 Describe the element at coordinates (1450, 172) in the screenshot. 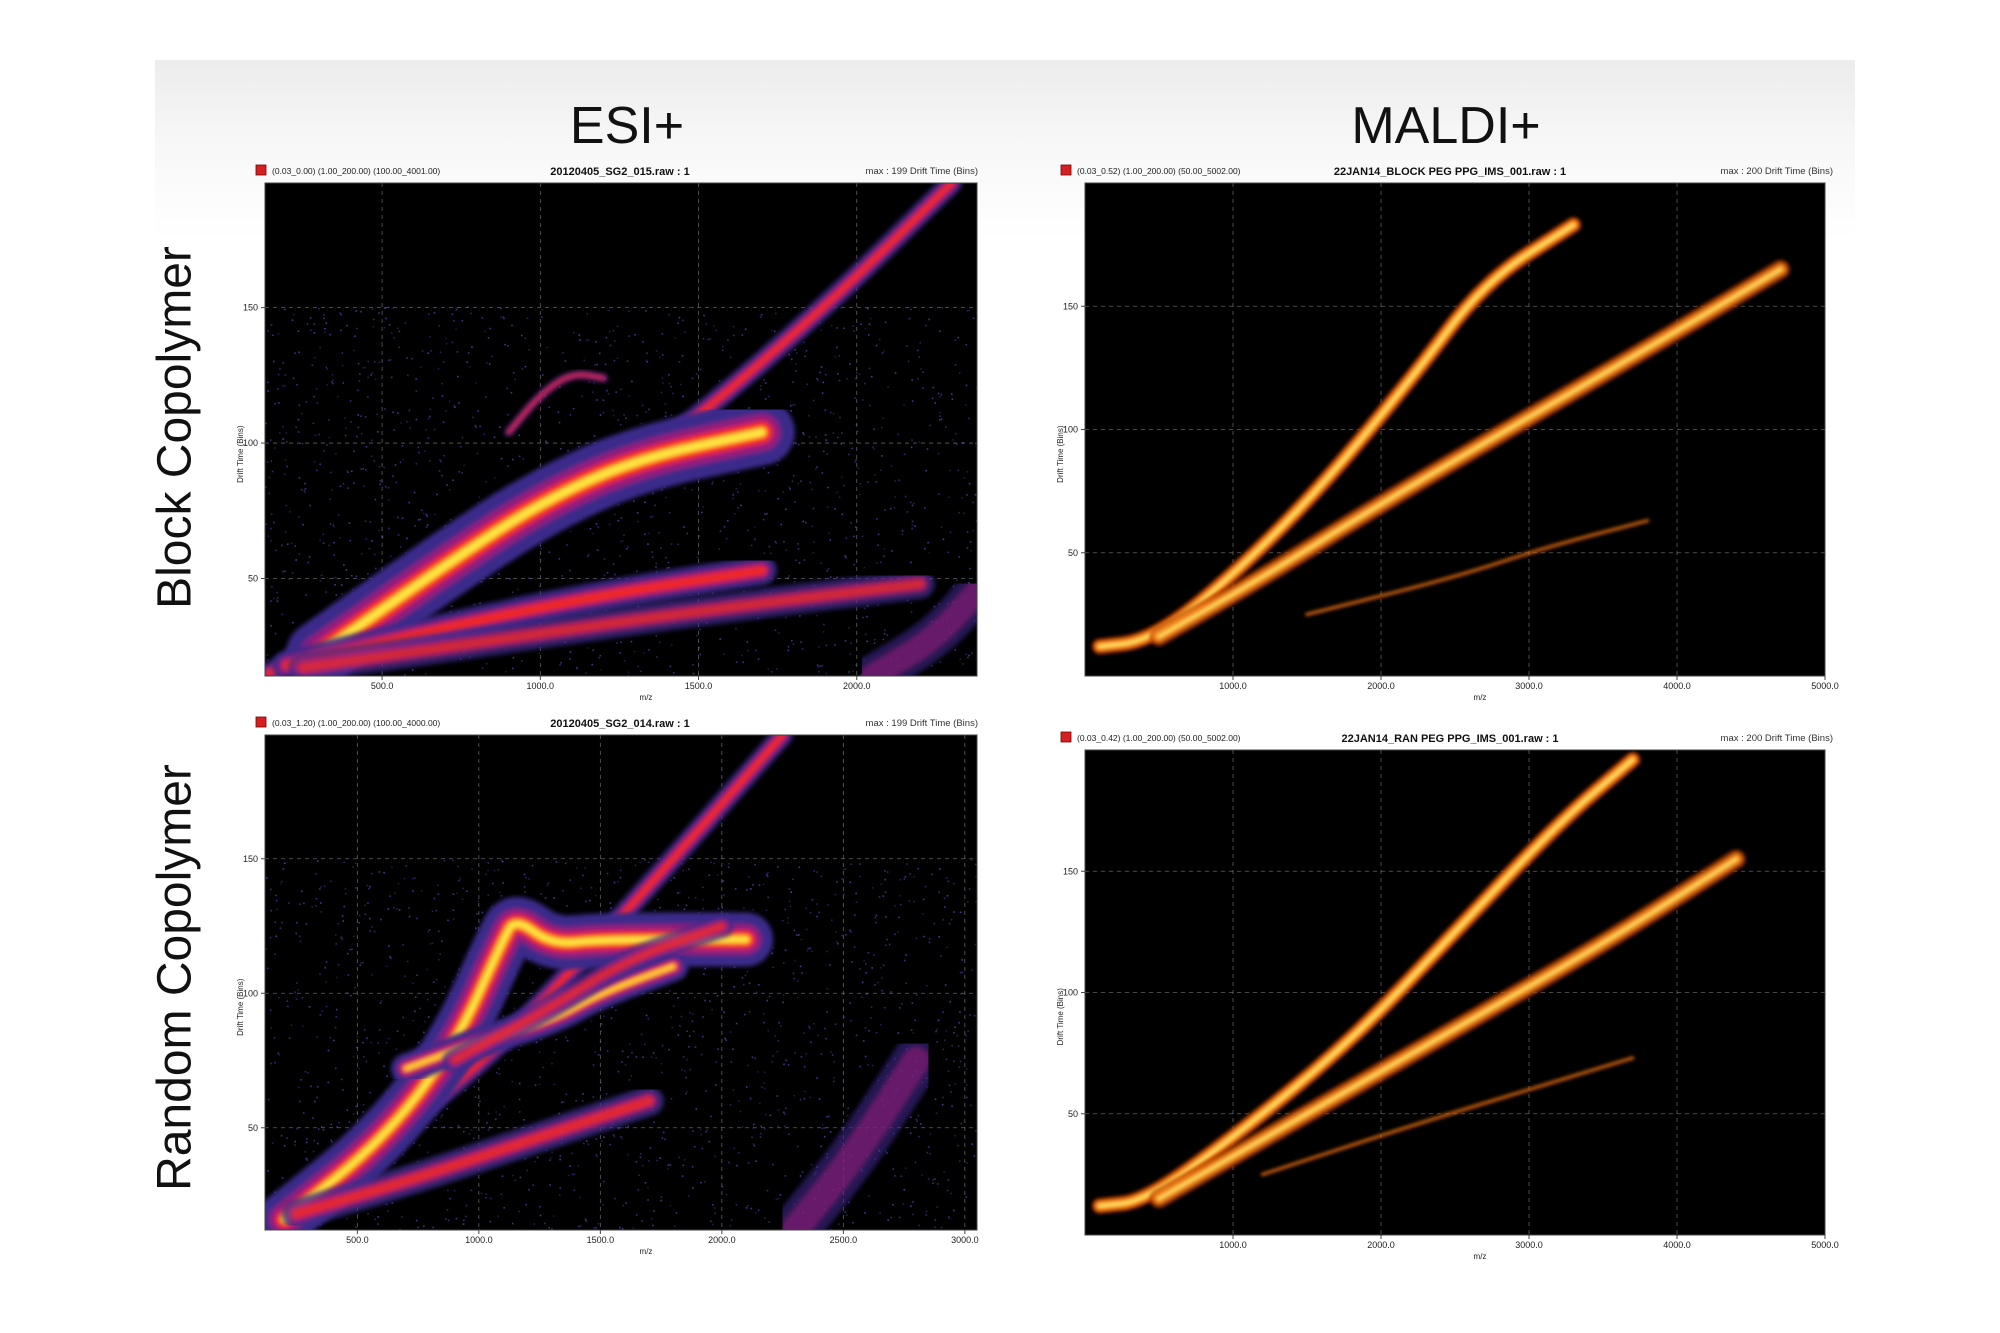

I see `chart-title: 22JAN14_BLOCK PEG PPG_IMS_001.raw : 1` at that location.